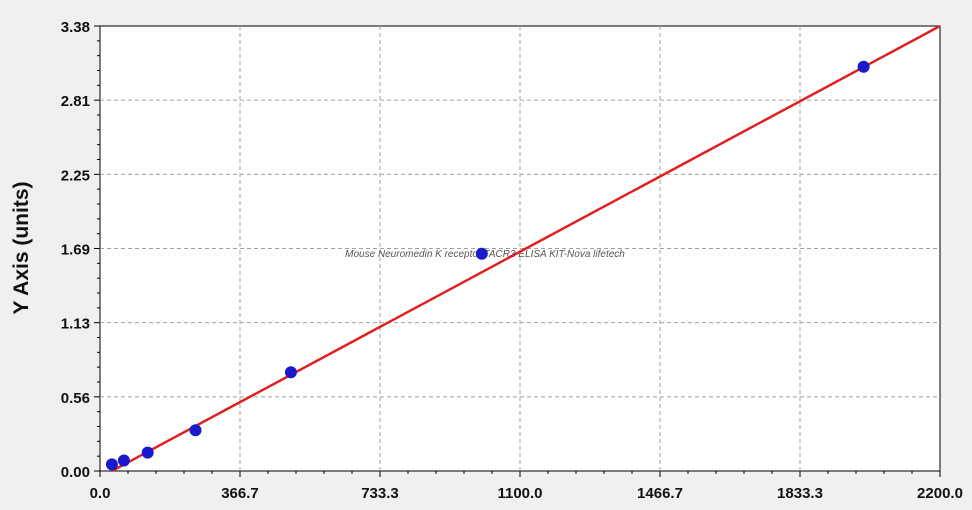 This screenshot has height=510, width=972. I want to click on y-tick-label: 0.56, so click(75, 398).